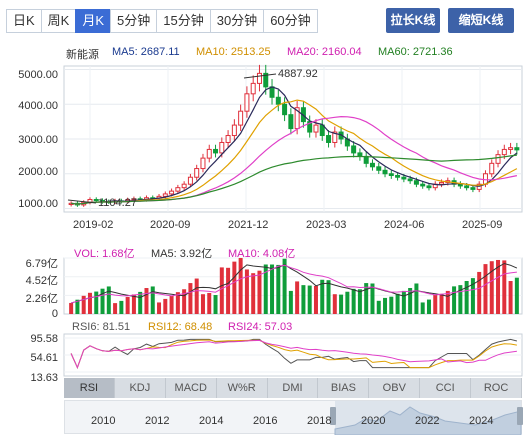  Describe the element at coordinates (82, 55) in the screenshot. I see `index-name: 新能源` at that location.